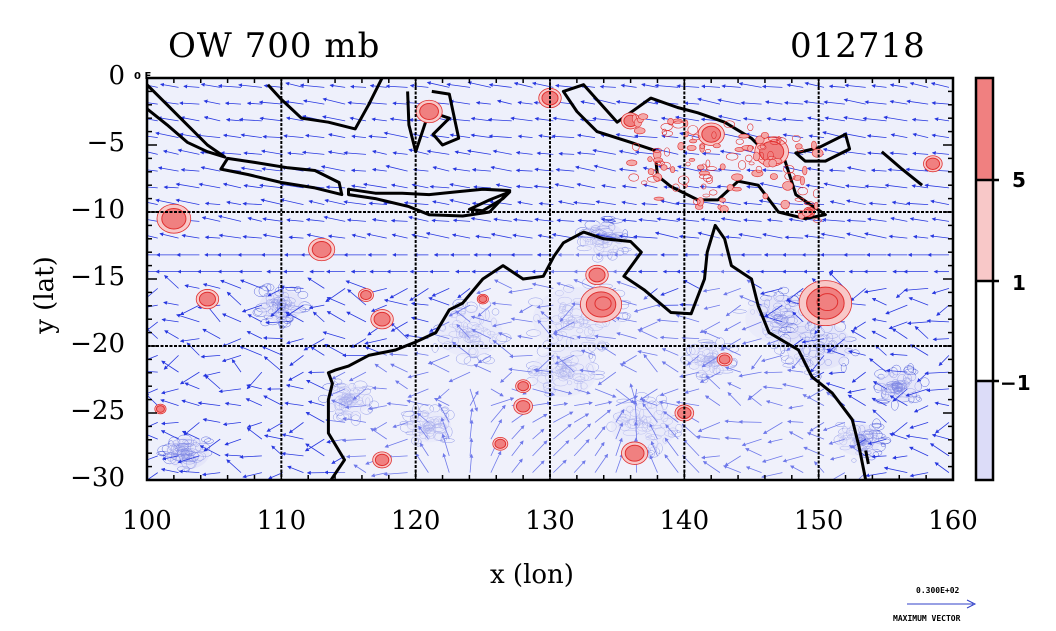 The height and width of the screenshot is (631, 1056). What do you see at coordinates (97, 411) in the screenshot?
I see `y-tick-label: −25` at bounding box center [97, 411].